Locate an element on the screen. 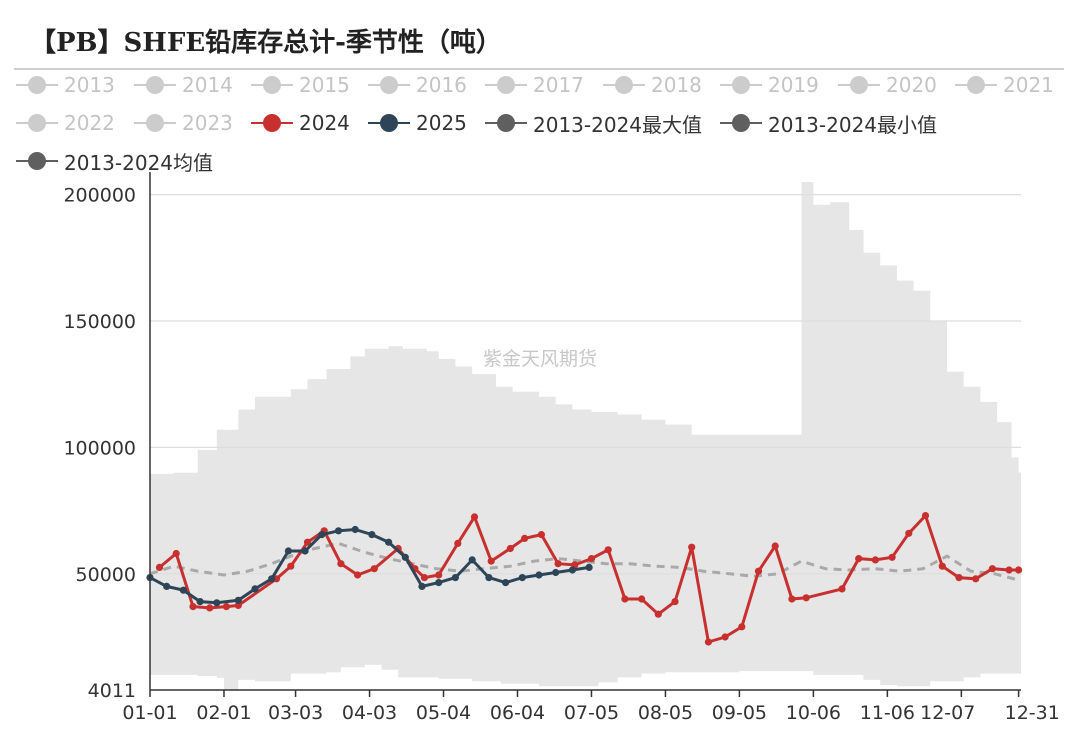 The height and width of the screenshot is (733, 1080). legend-item-2022: 2022 is located at coordinates (64, 123).